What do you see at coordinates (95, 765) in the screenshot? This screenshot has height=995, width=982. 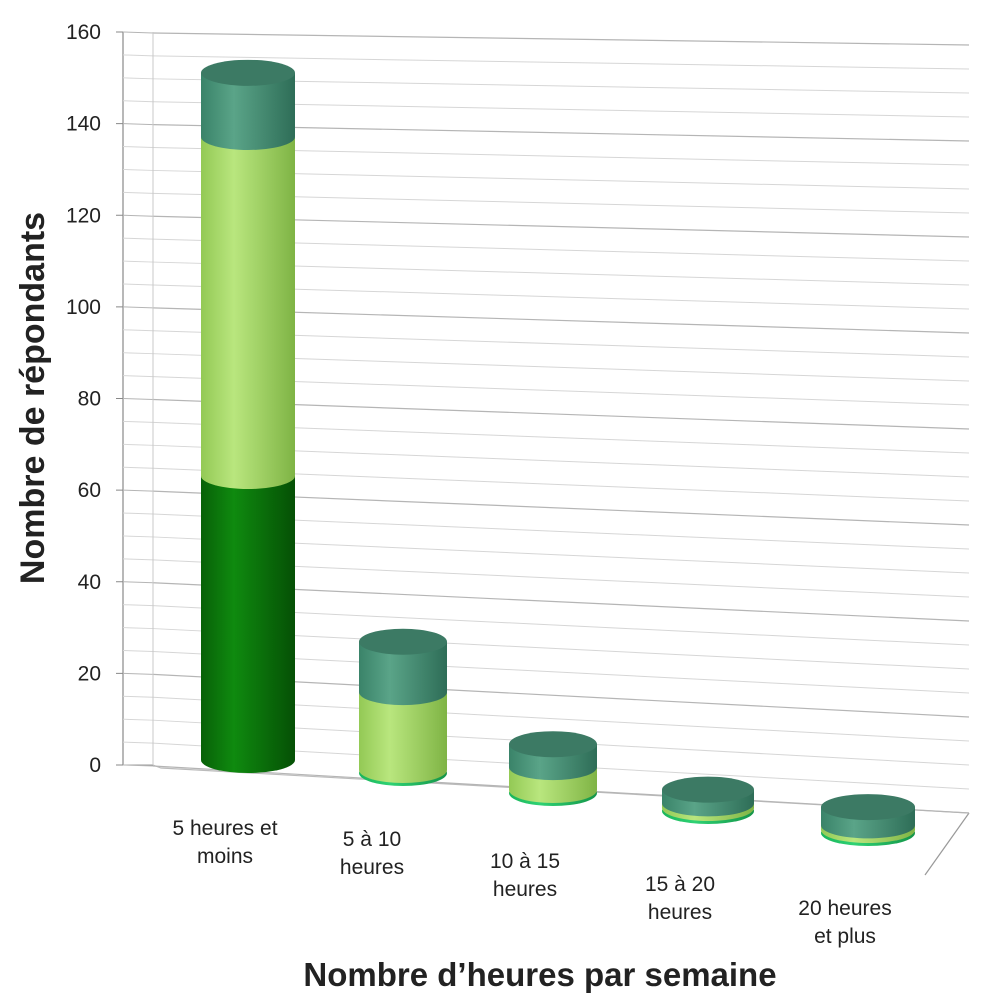 I see `y-tick-label: 0` at bounding box center [95, 765].